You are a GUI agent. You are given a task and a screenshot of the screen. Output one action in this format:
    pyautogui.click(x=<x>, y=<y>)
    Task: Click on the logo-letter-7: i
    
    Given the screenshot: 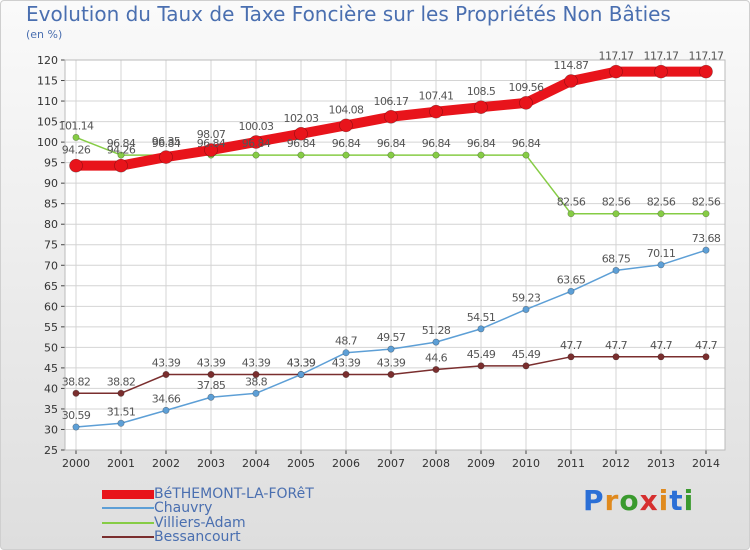 What is the action you would take?
    pyautogui.click(x=689, y=500)
    